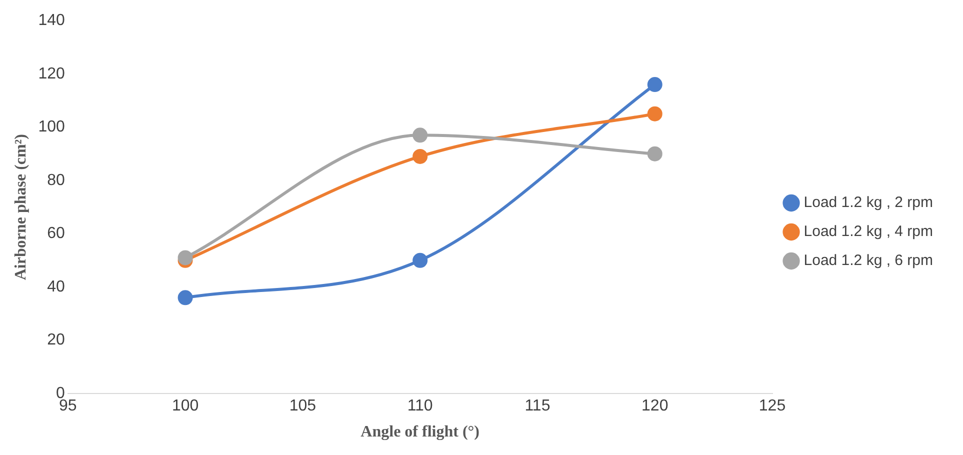  I want to click on y-tick-label: 100, so click(51, 127).